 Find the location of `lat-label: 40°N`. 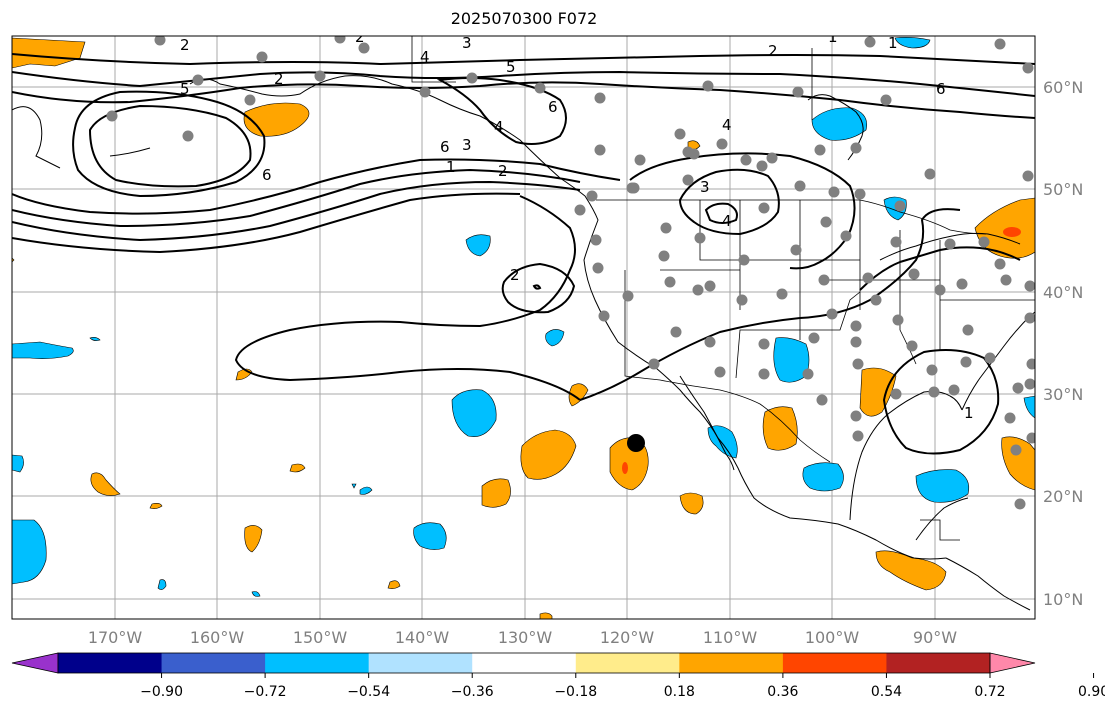

lat-label: 40°N is located at coordinates (1063, 292).